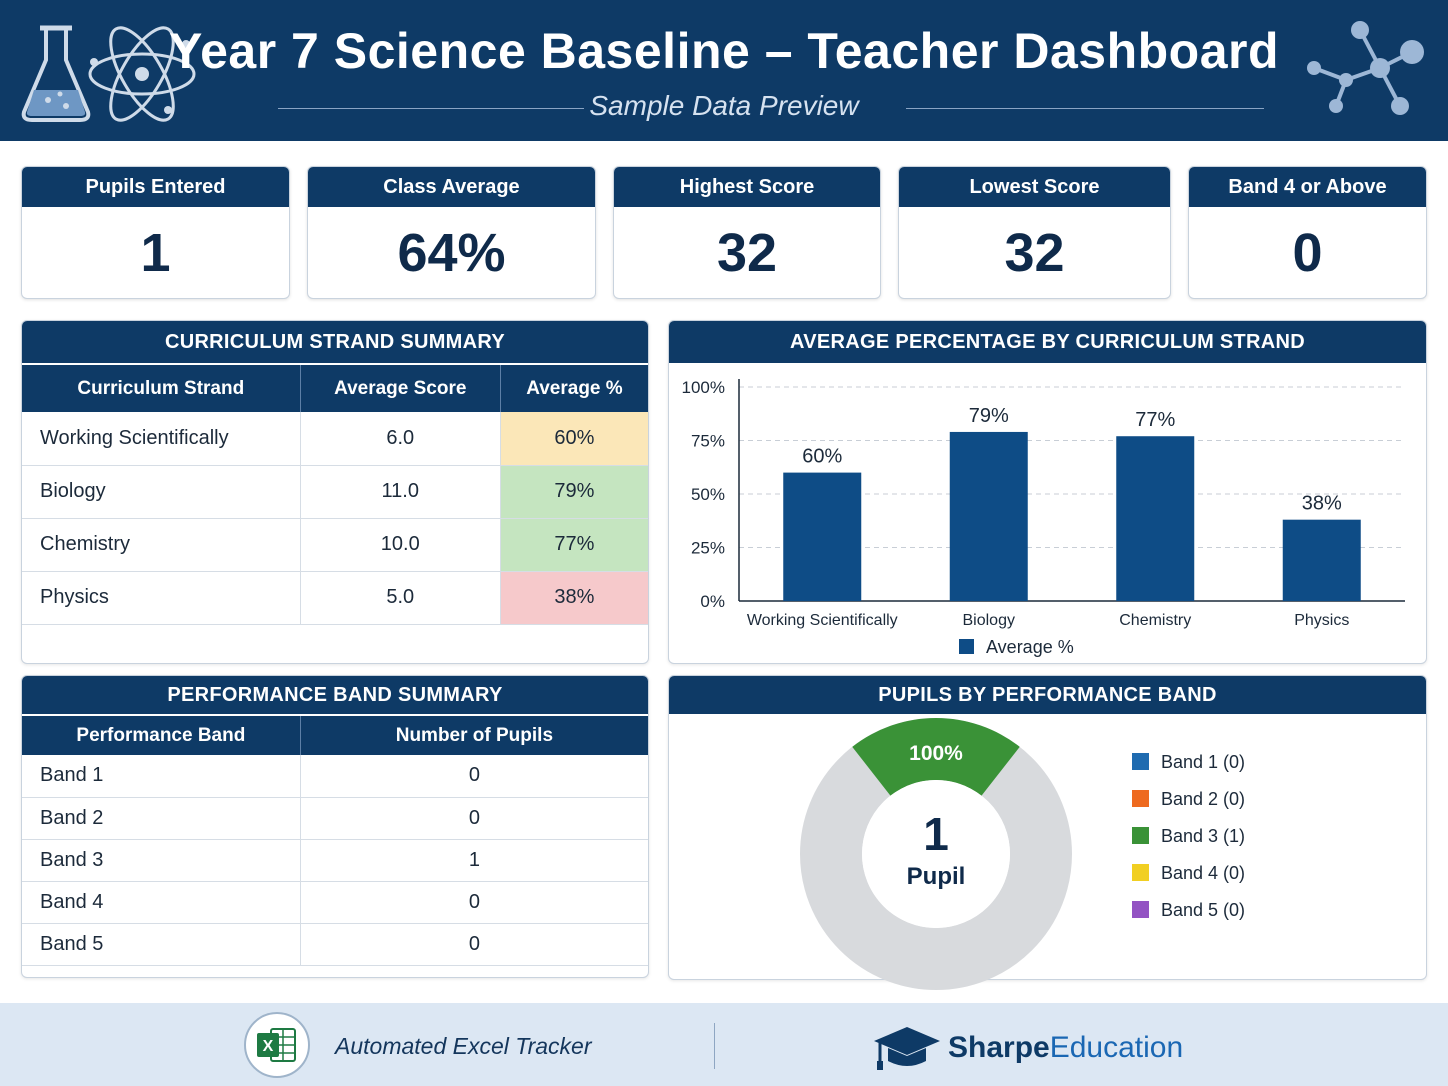 The image size is (1448, 1086). I want to click on strand-pct: 79%, so click(574, 492).